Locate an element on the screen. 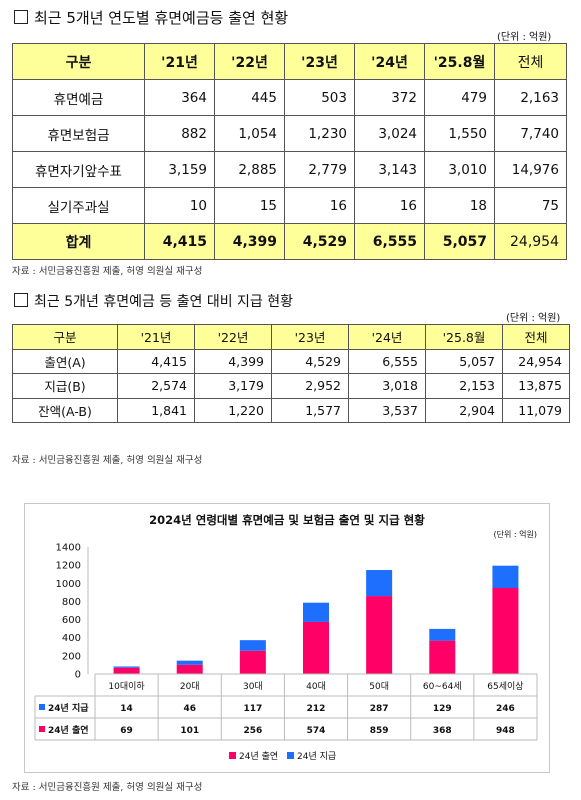 This screenshot has width=581, height=800. table-row: 휴면보험금 882 1,054 1,230 3,024 1,550 7,740 is located at coordinates (289, 133).